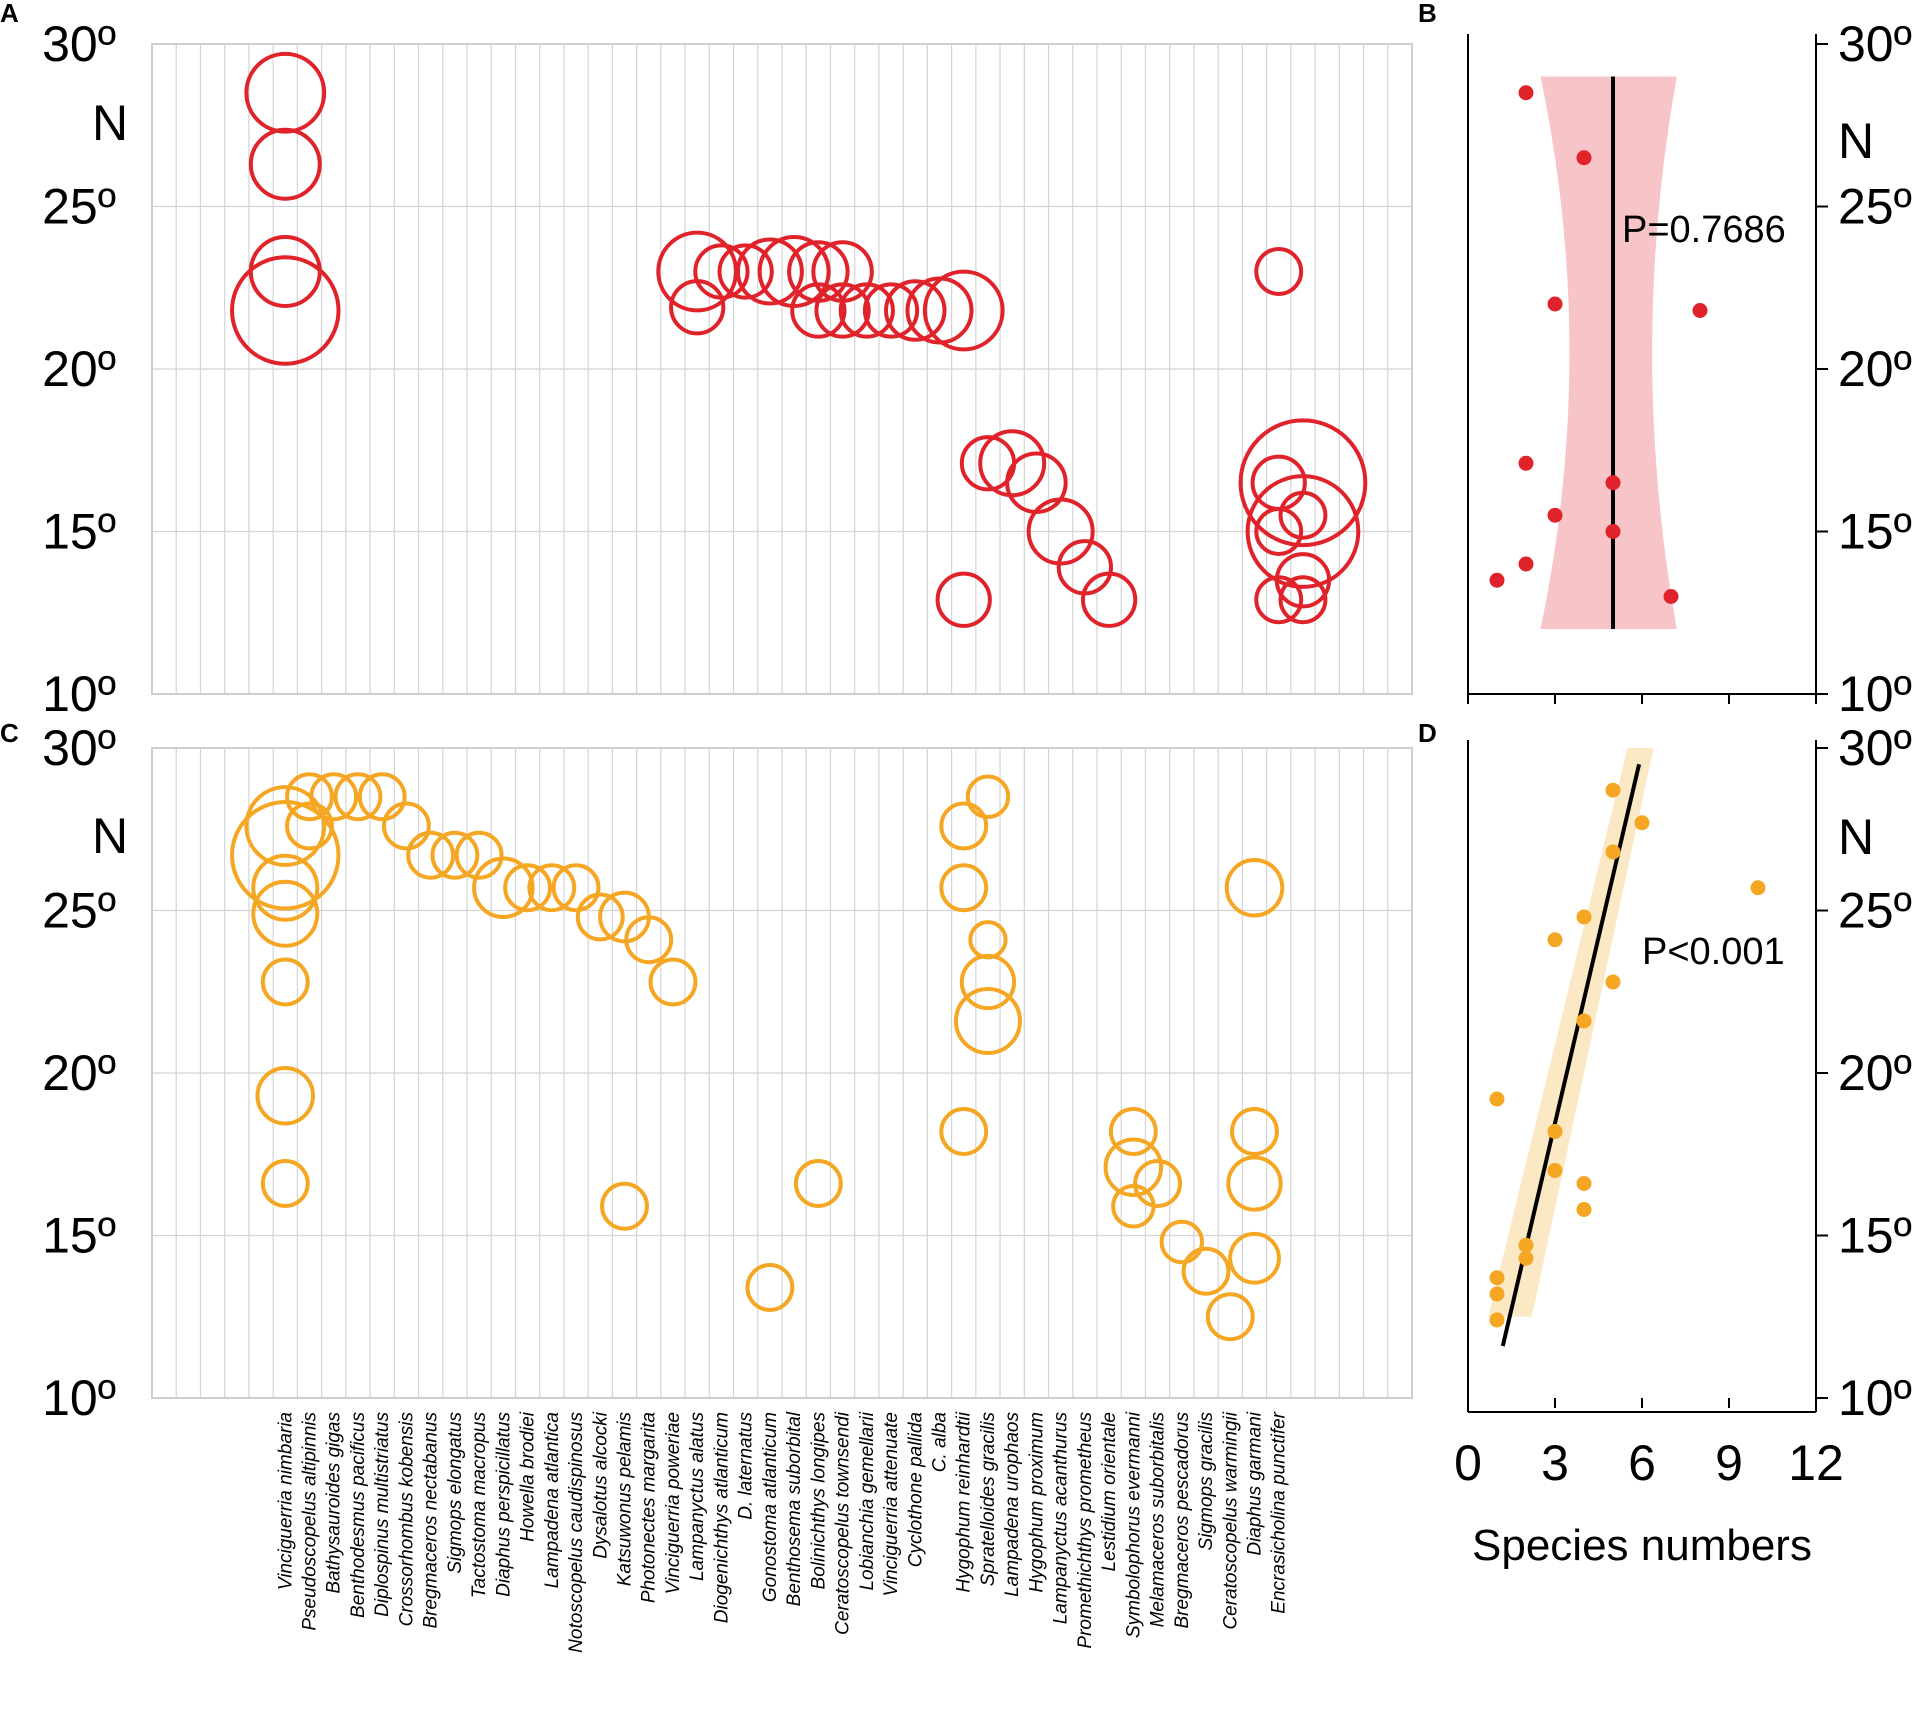  I want to click on species-label: Melamaceros suborbitalis, so click(1158, 1520).